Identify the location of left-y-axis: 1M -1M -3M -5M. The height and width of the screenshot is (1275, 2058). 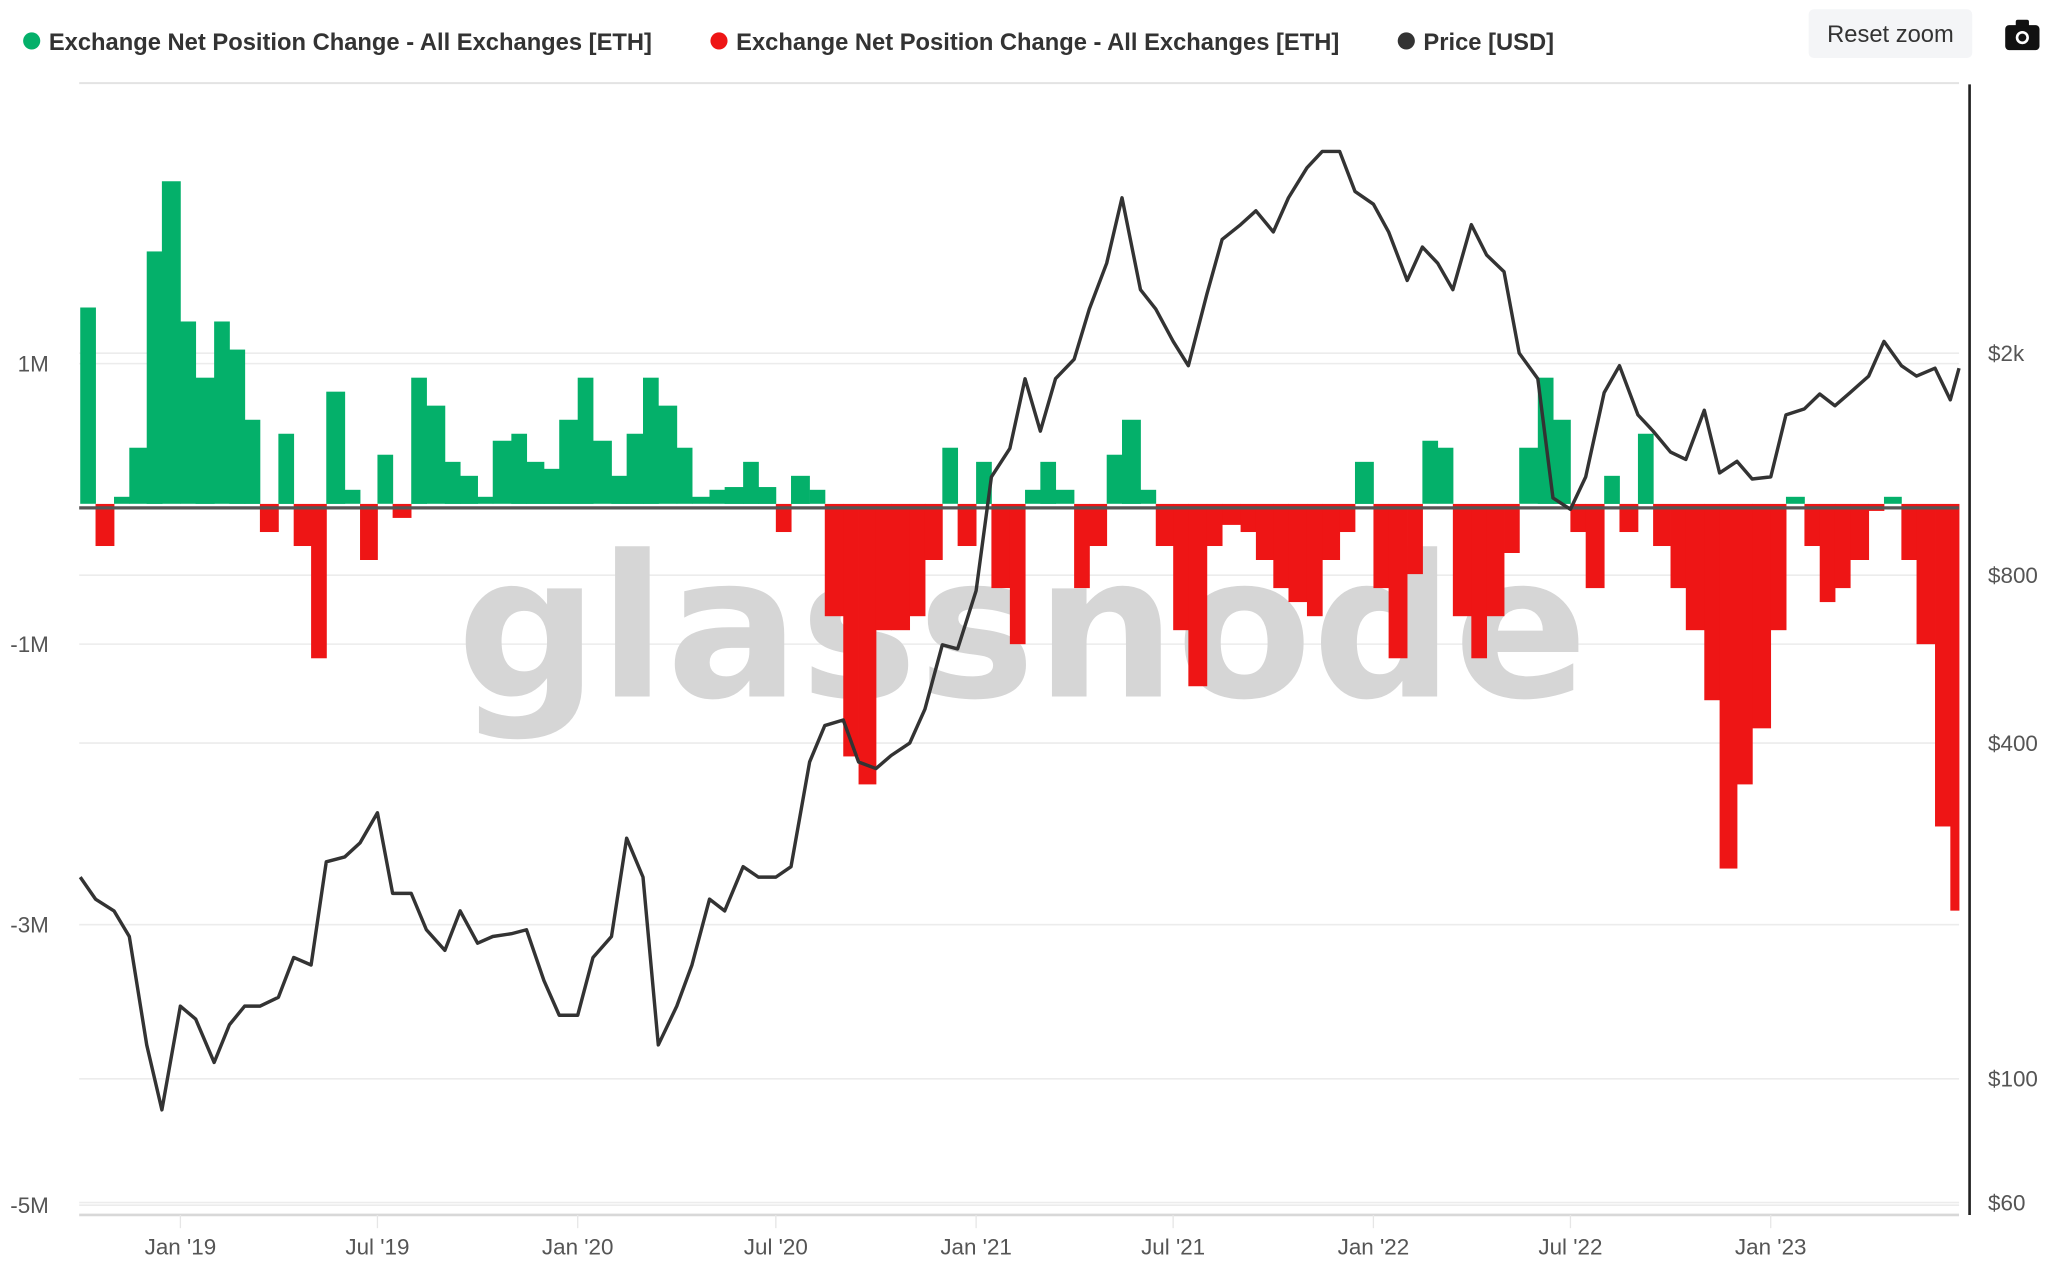
(29, 785).